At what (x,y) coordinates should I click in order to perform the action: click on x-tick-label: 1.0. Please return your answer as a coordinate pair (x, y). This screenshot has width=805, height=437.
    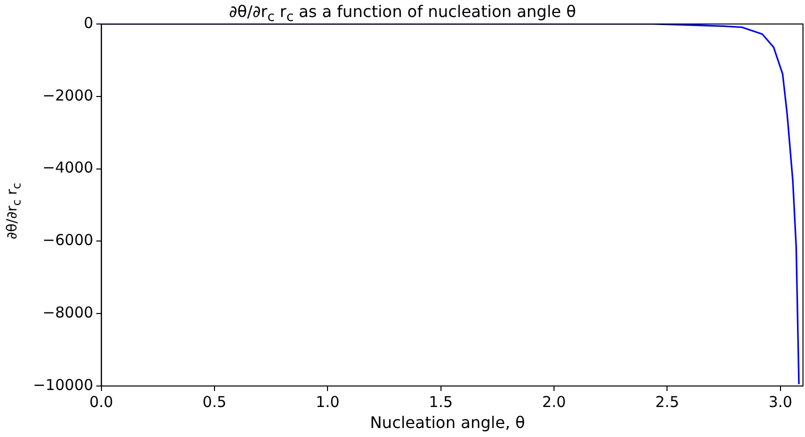
    Looking at the image, I should click on (328, 401).